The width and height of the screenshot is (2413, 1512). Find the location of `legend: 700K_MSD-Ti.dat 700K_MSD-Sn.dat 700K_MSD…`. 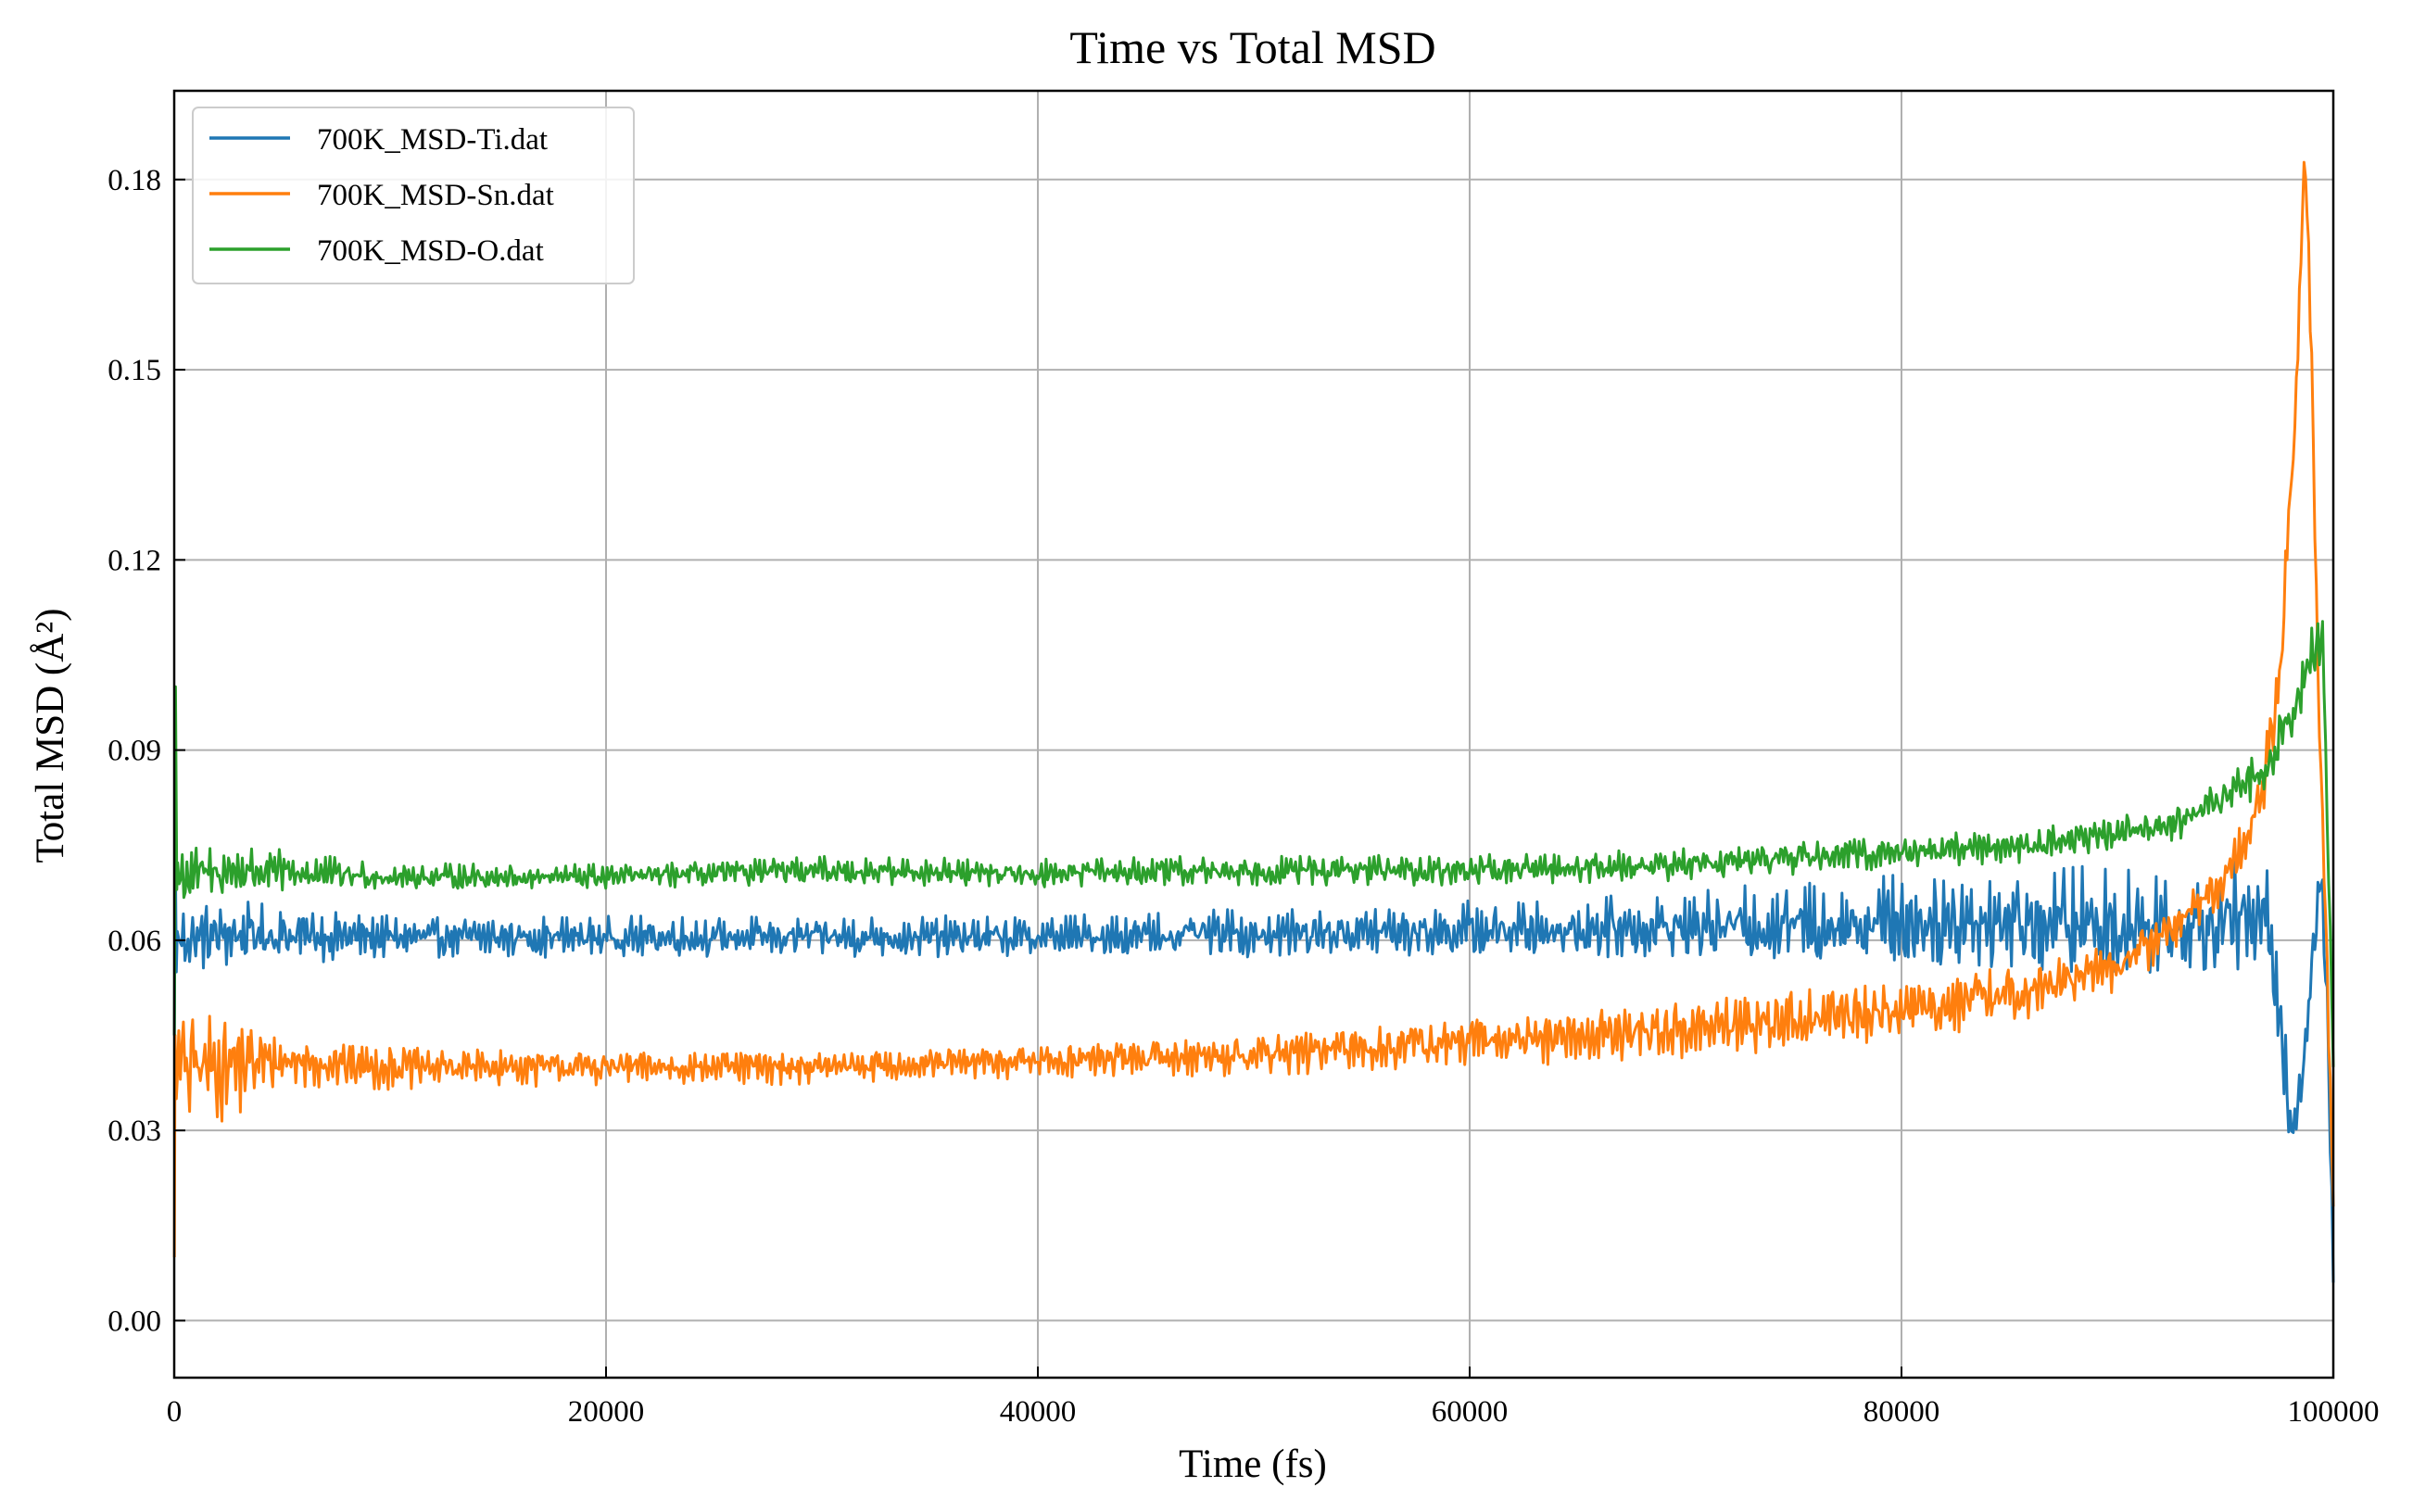

legend: 700K_MSD-Ti.dat 700K_MSD-Sn.dat 700K_MSD… is located at coordinates (414, 195).